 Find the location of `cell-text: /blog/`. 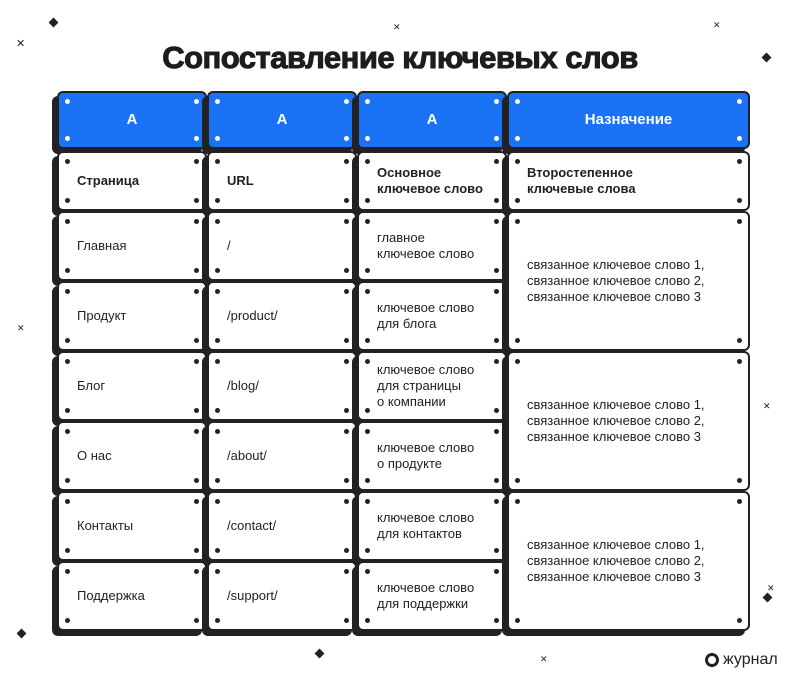

cell-text: /blog/ is located at coordinates (243, 385).